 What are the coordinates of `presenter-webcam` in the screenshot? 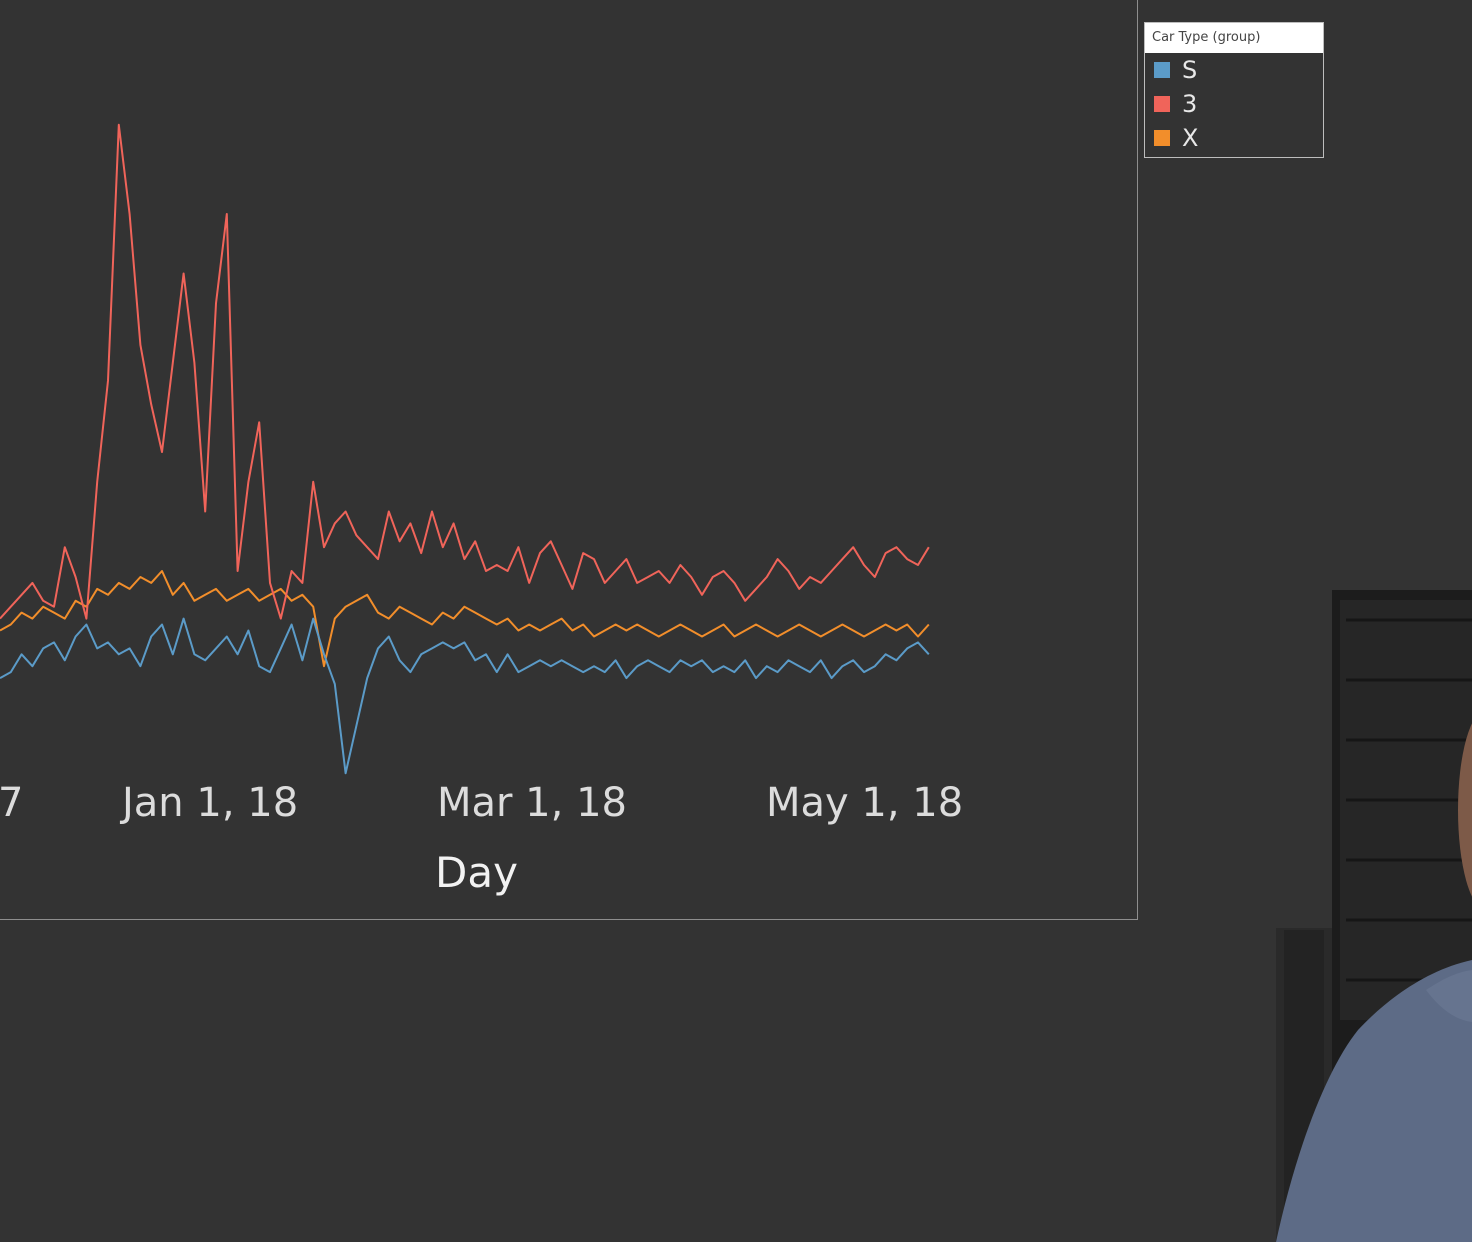 It's located at (1374, 916).